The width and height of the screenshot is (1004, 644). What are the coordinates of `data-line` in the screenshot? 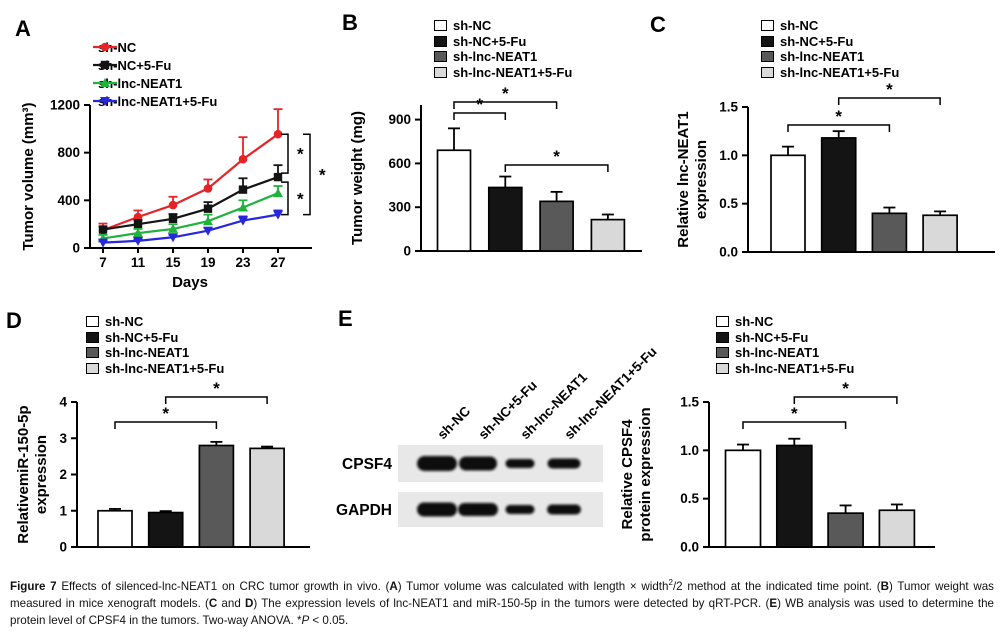 It's located at (190, 182).